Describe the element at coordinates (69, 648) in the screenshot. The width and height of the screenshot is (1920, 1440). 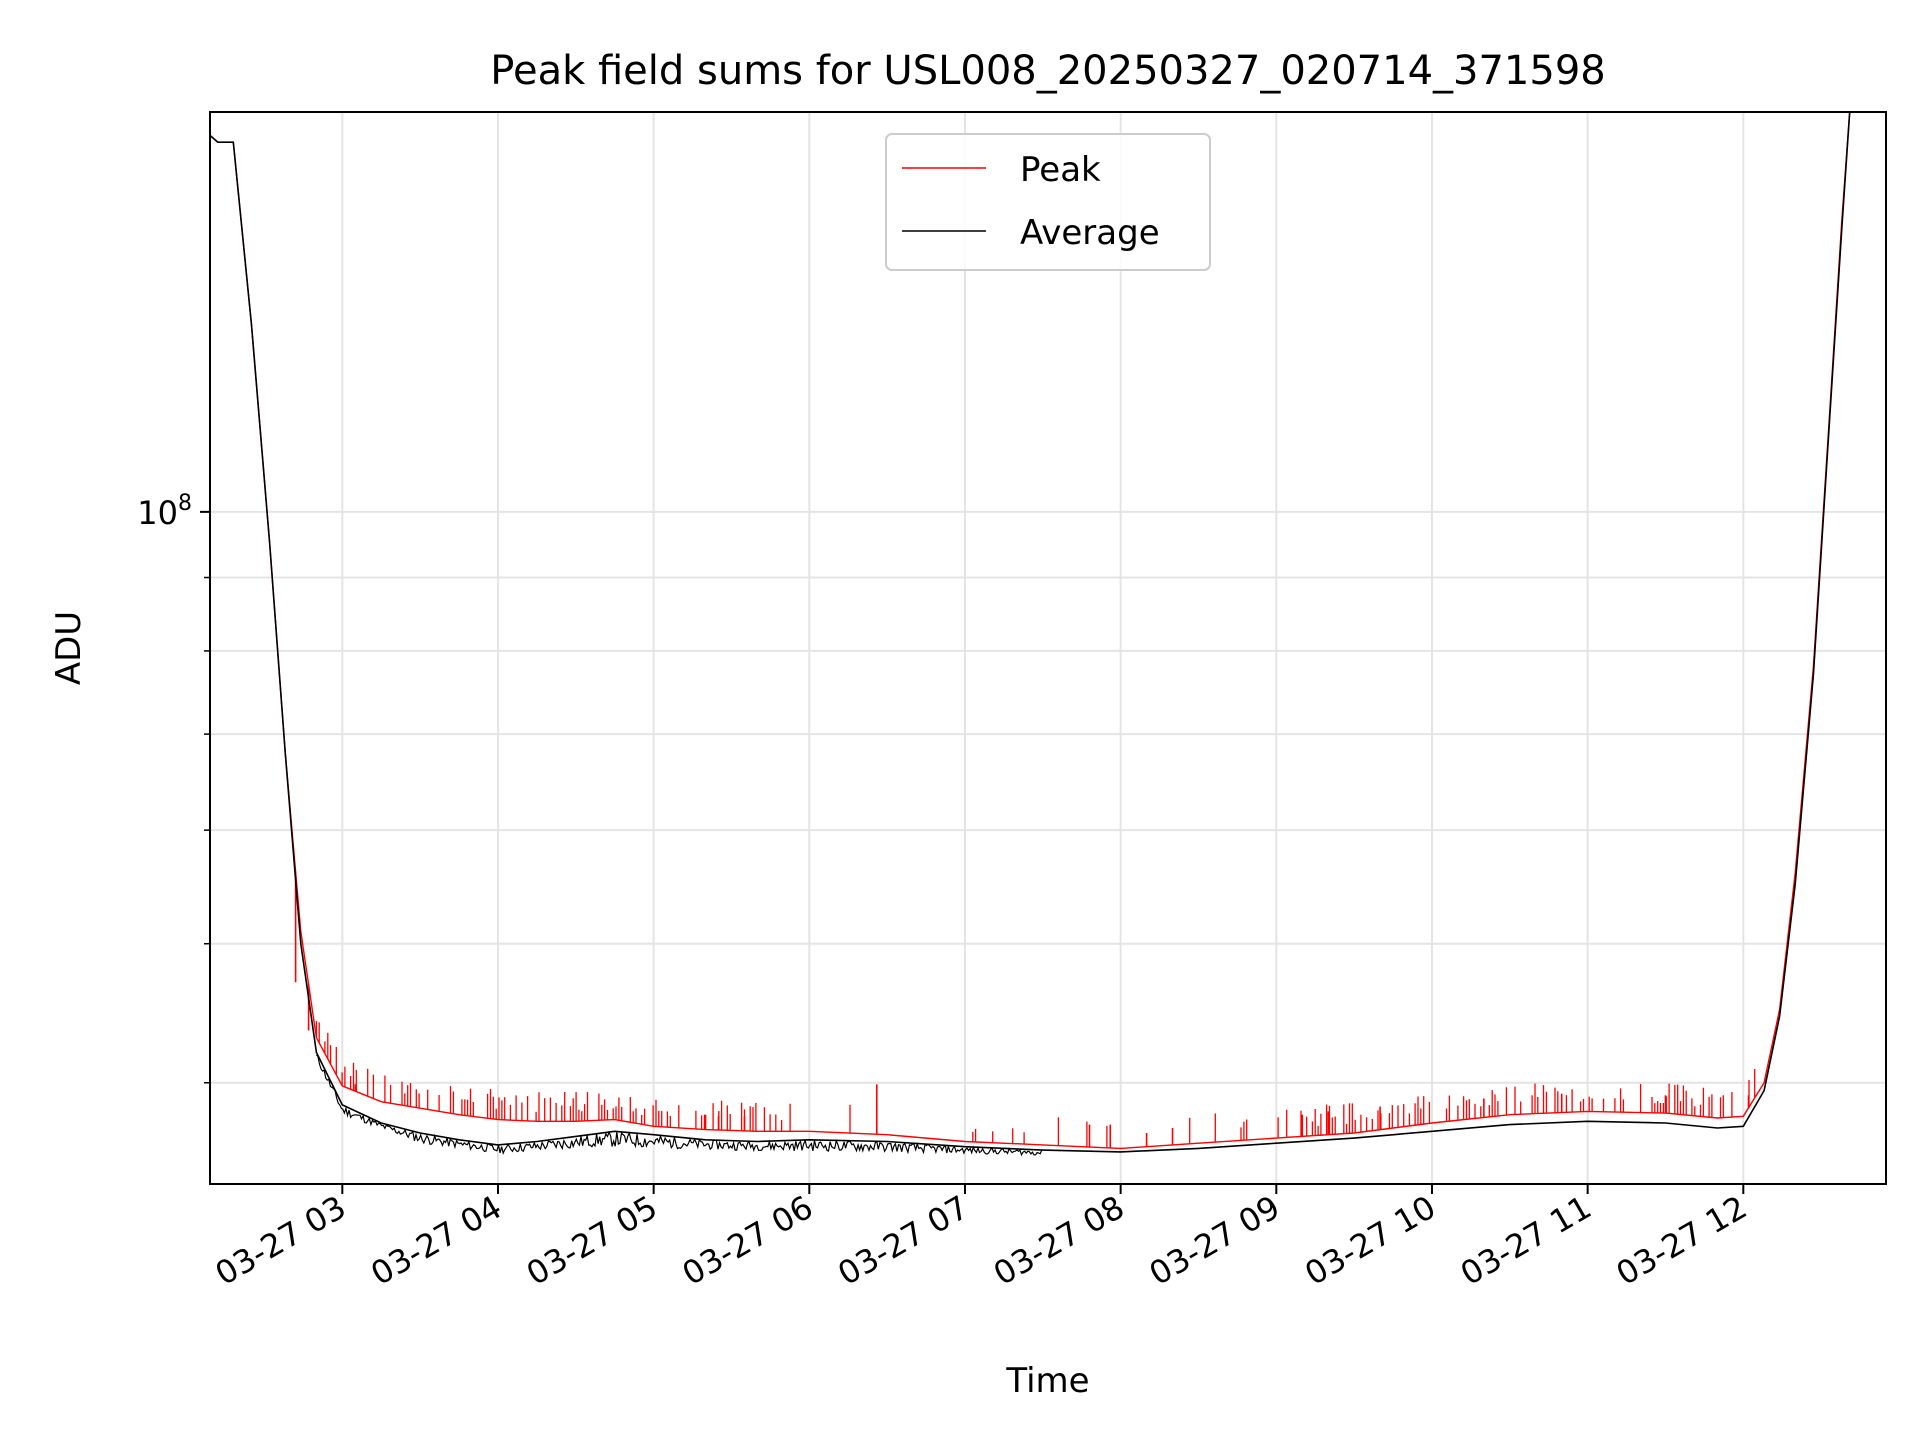
I see `y-axis-label: ADU` at that location.